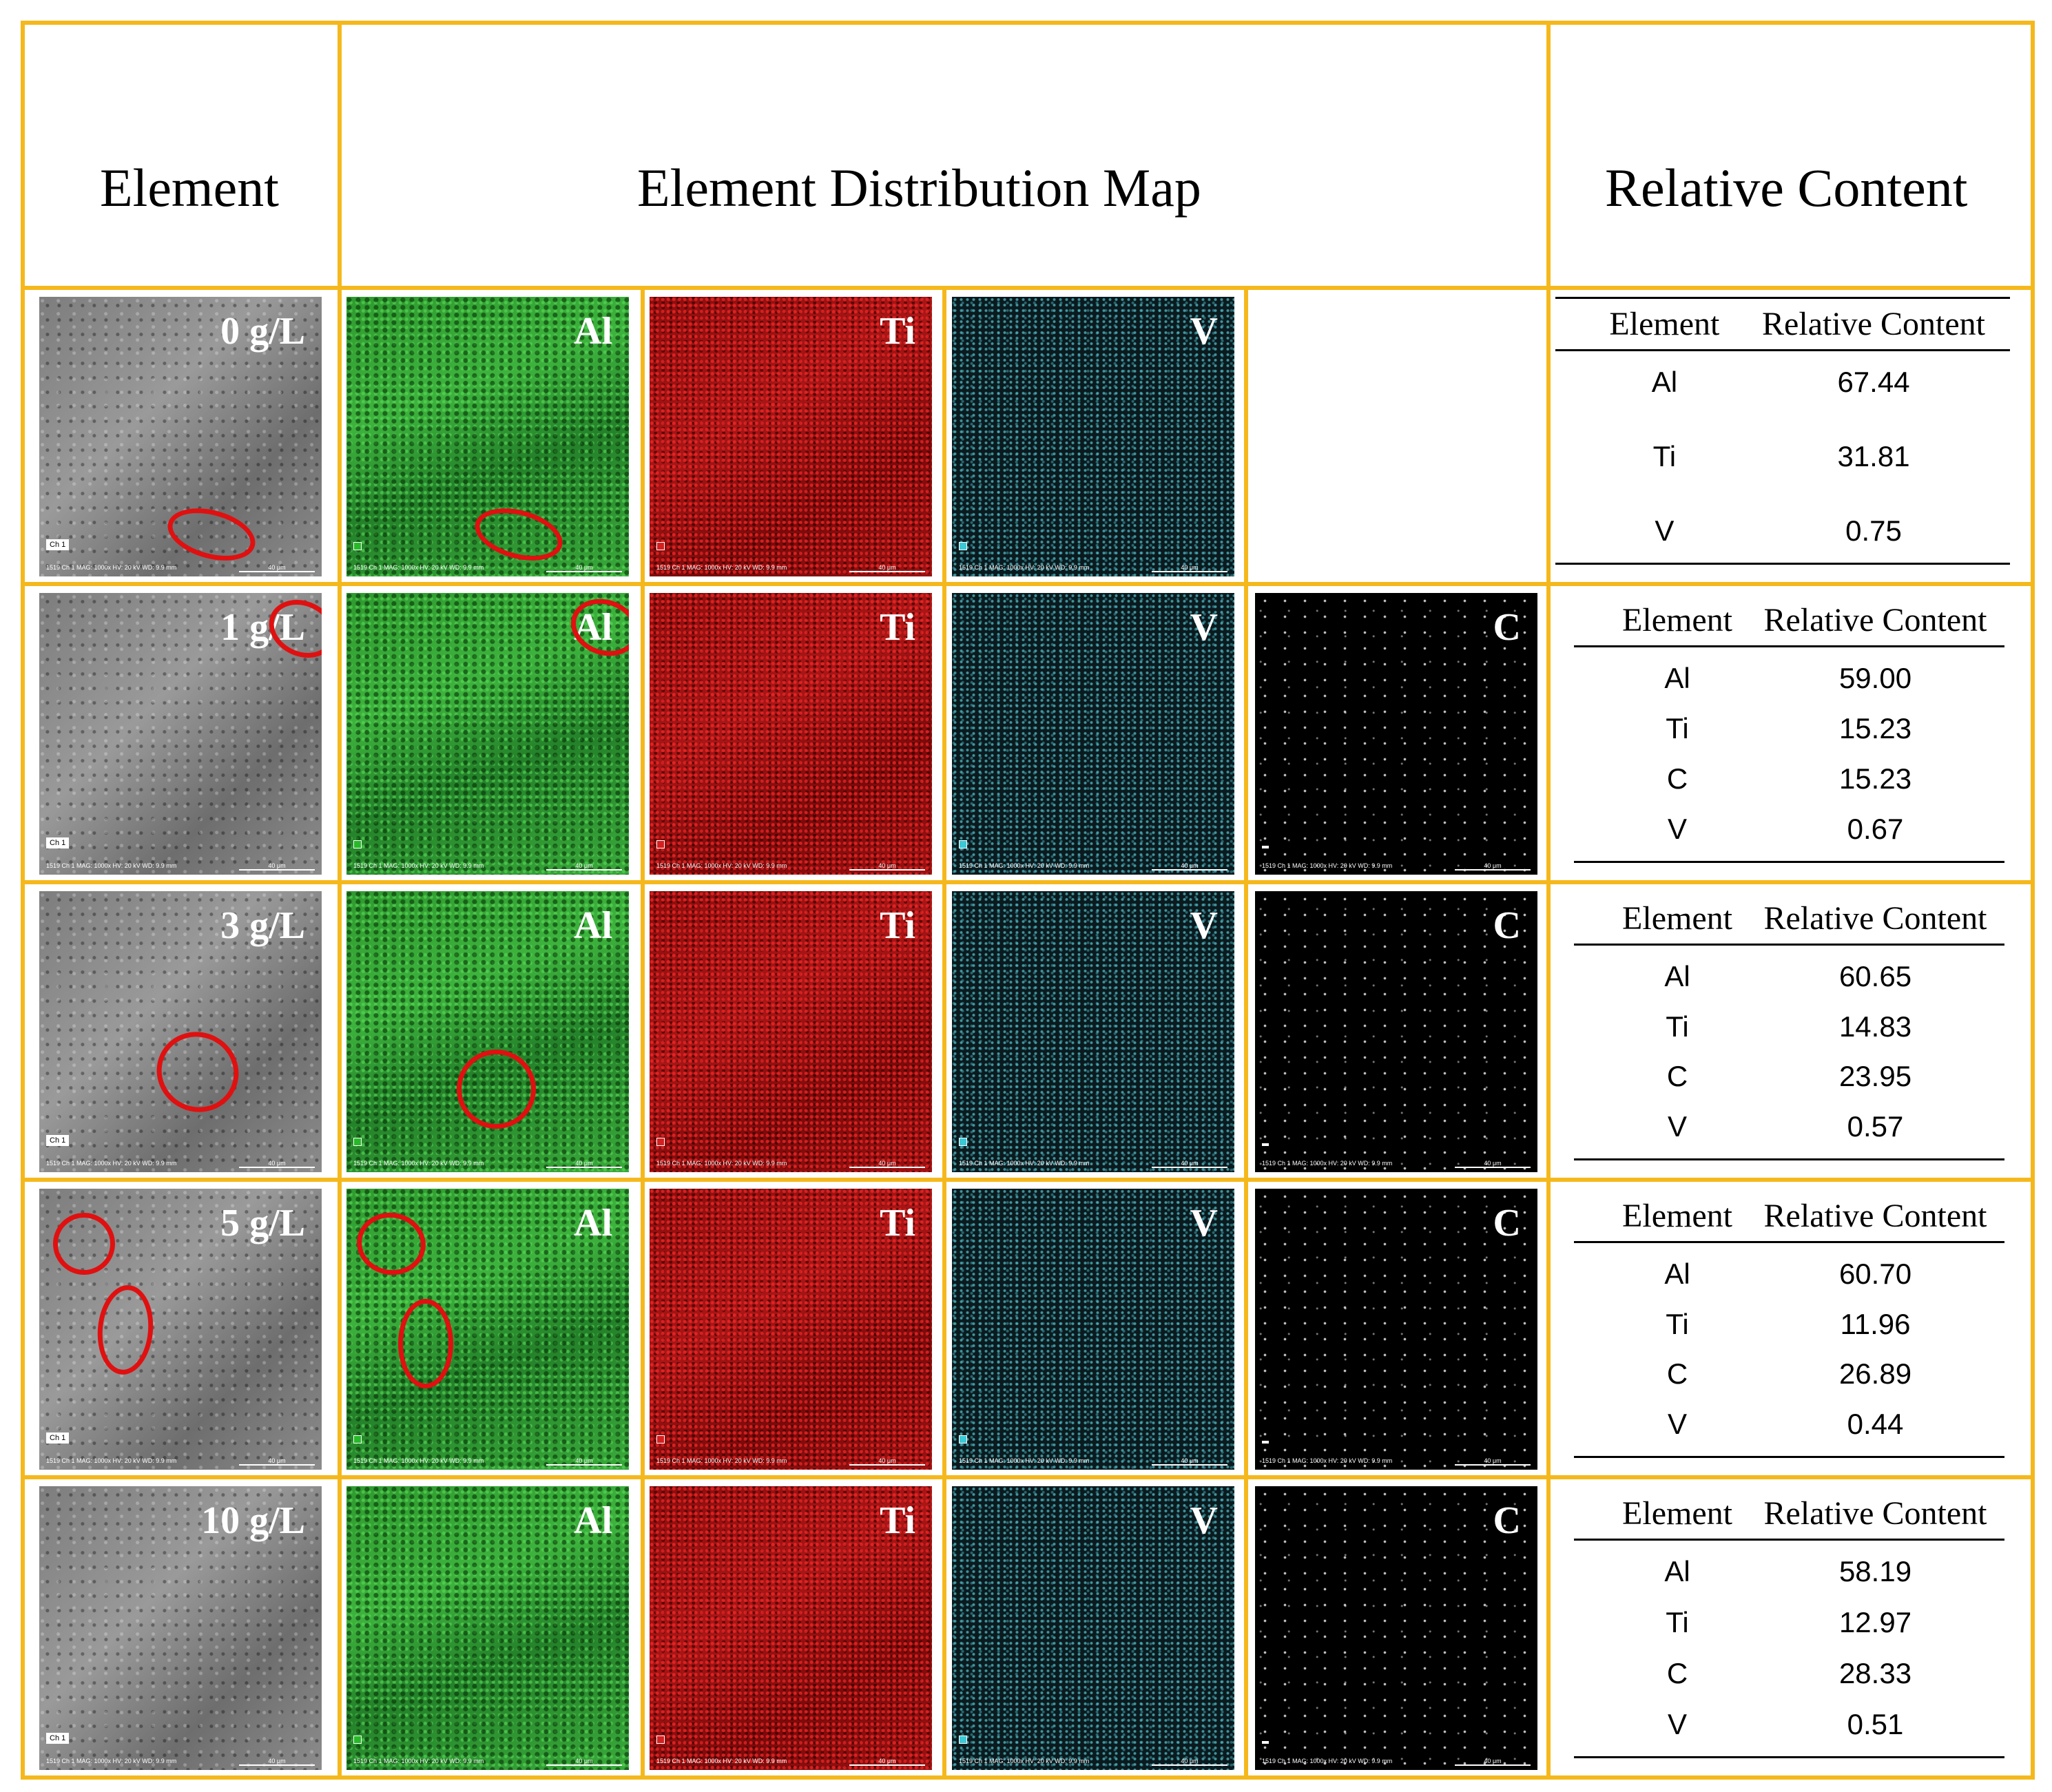 The image size is (2052, 1792). What do you see at coordinates (1507, 925) in the screenshot?
I see `element-map-label: C` at bounding box center [1507, 925].